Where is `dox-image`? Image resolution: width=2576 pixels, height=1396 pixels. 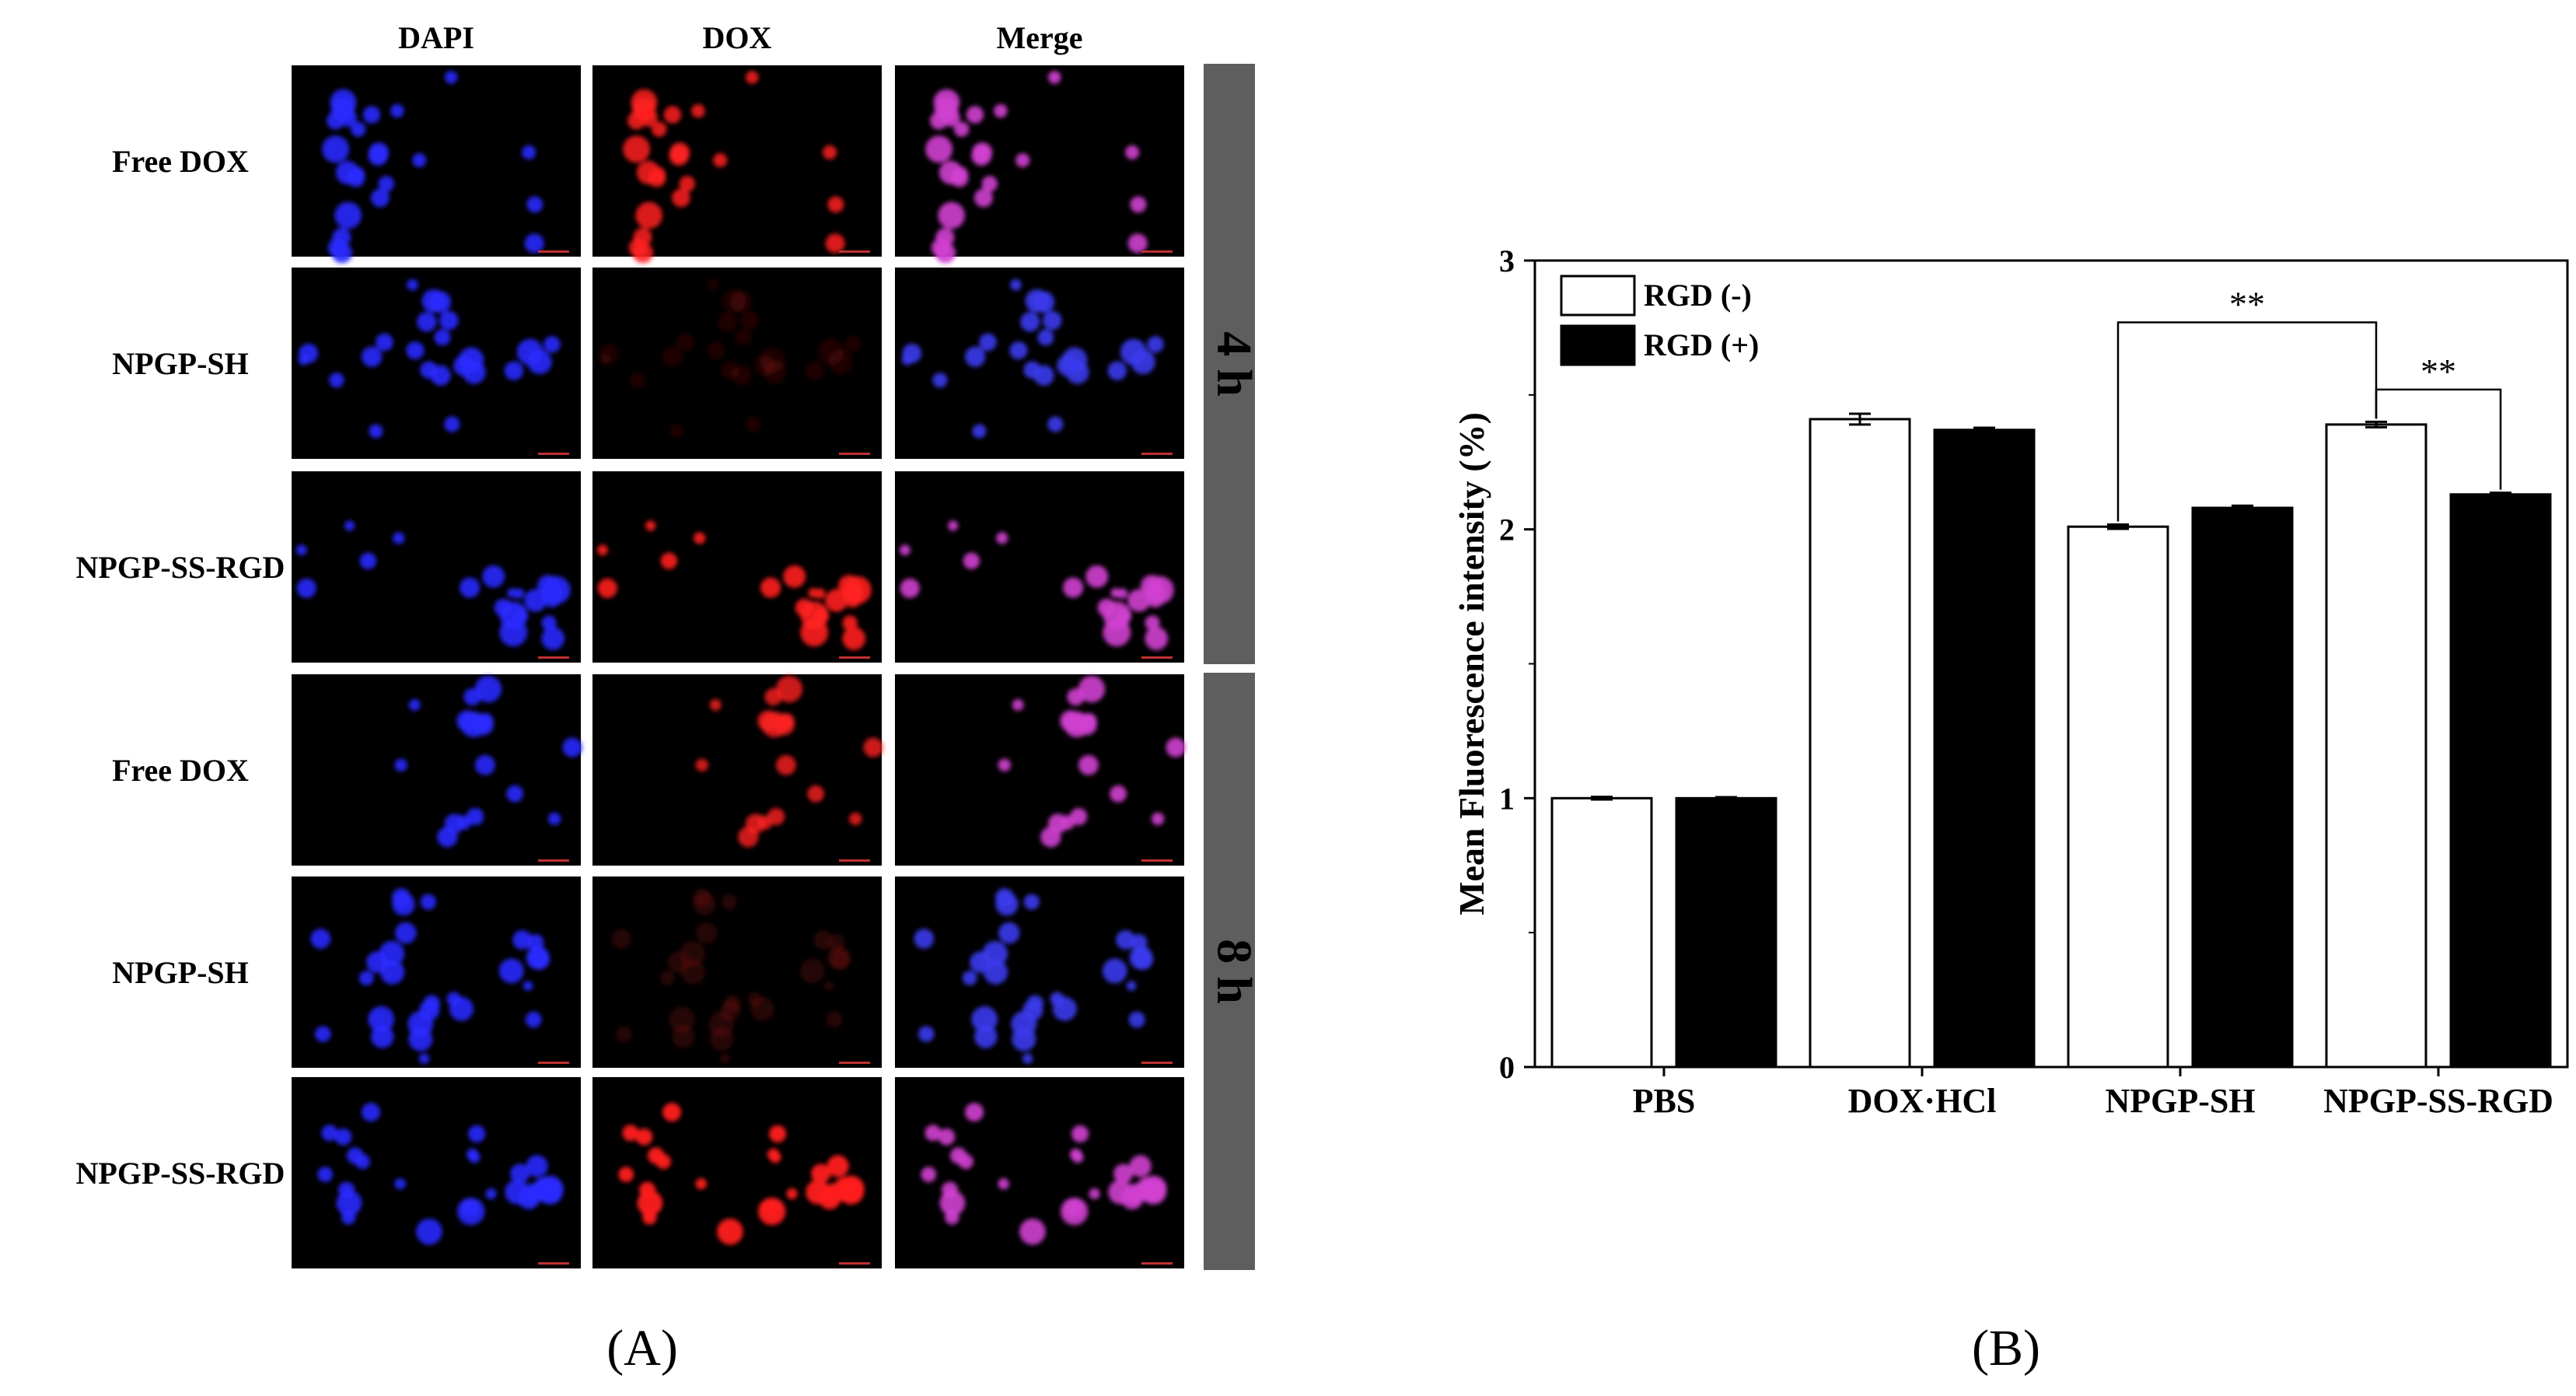 dox-image is located at coordinates (737, 972).